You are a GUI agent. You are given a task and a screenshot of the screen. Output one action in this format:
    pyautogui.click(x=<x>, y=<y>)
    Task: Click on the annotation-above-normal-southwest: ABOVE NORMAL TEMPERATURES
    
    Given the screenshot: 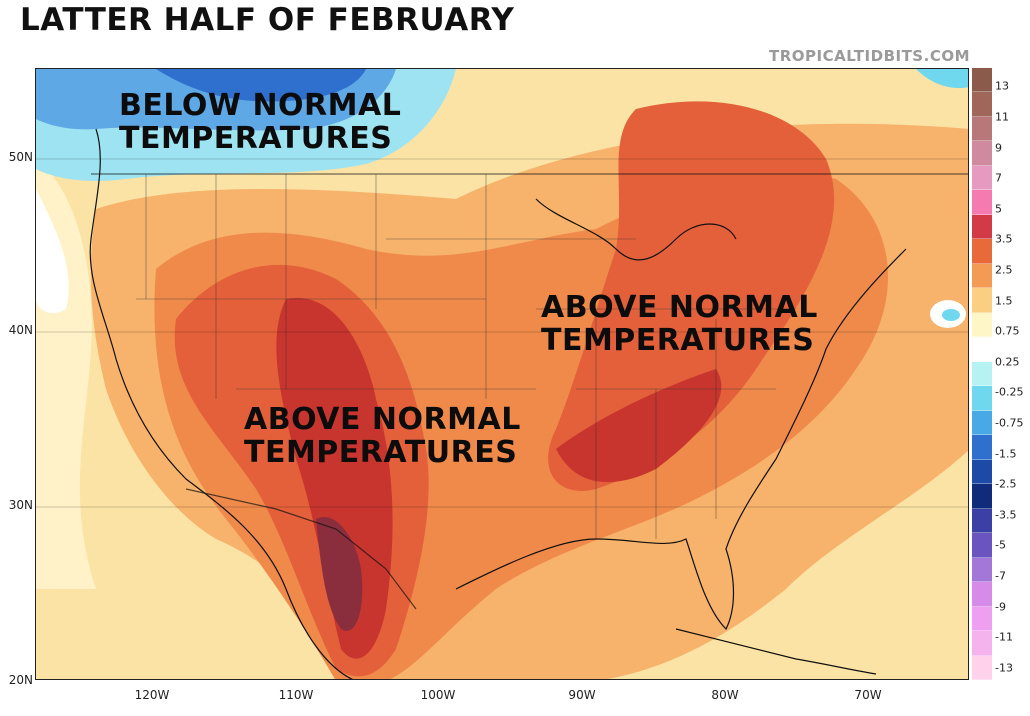 What is the action you would take?
    pyautogui.click(x=382, y=436)
    